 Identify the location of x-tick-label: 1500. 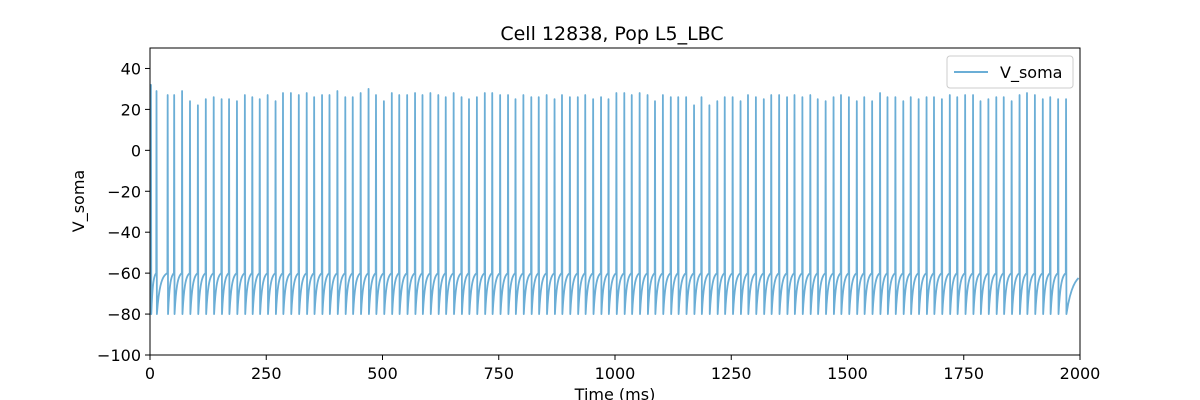
(847, 373).